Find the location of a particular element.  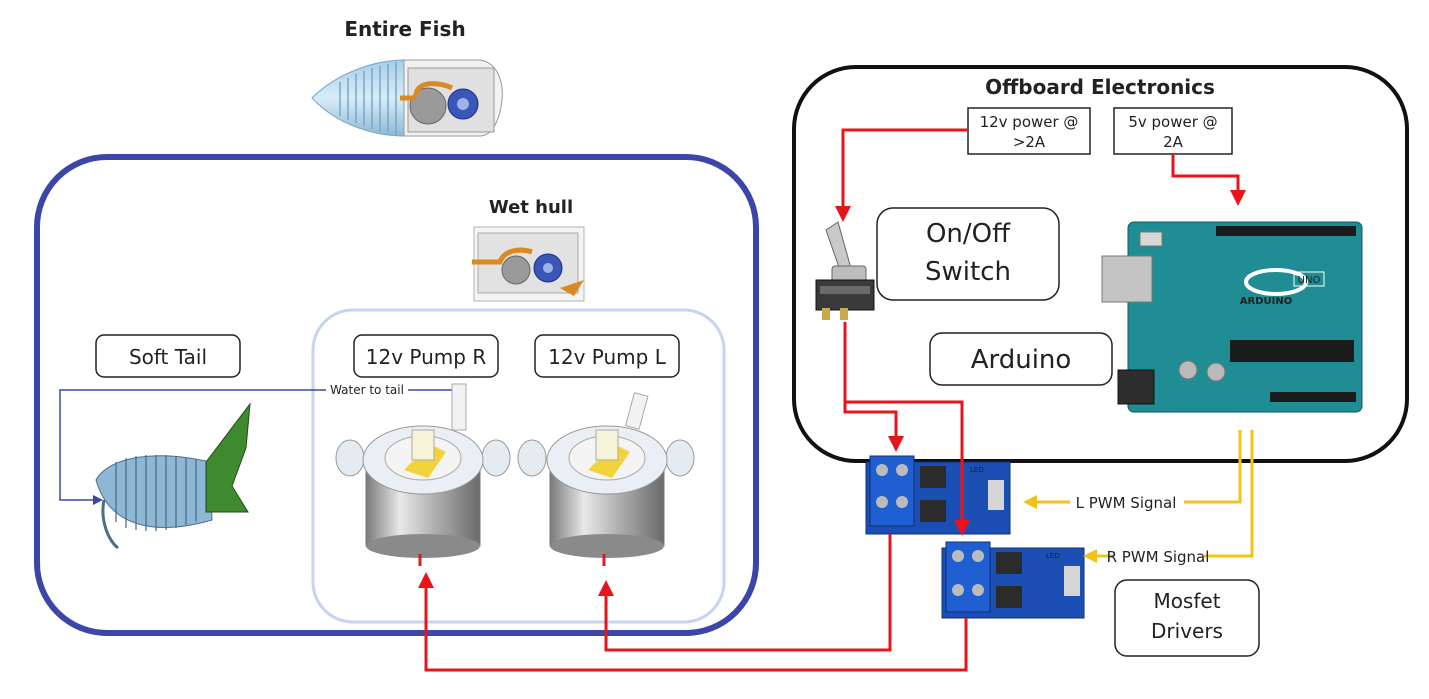

pump-r-label: 12v Pump R is located at coordinates (426, 357).